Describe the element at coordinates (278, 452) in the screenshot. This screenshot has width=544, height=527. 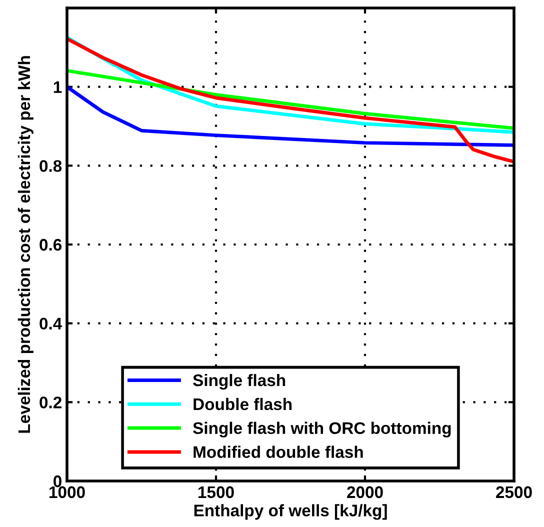
I see `legend-label: Modified double flash` at that location.